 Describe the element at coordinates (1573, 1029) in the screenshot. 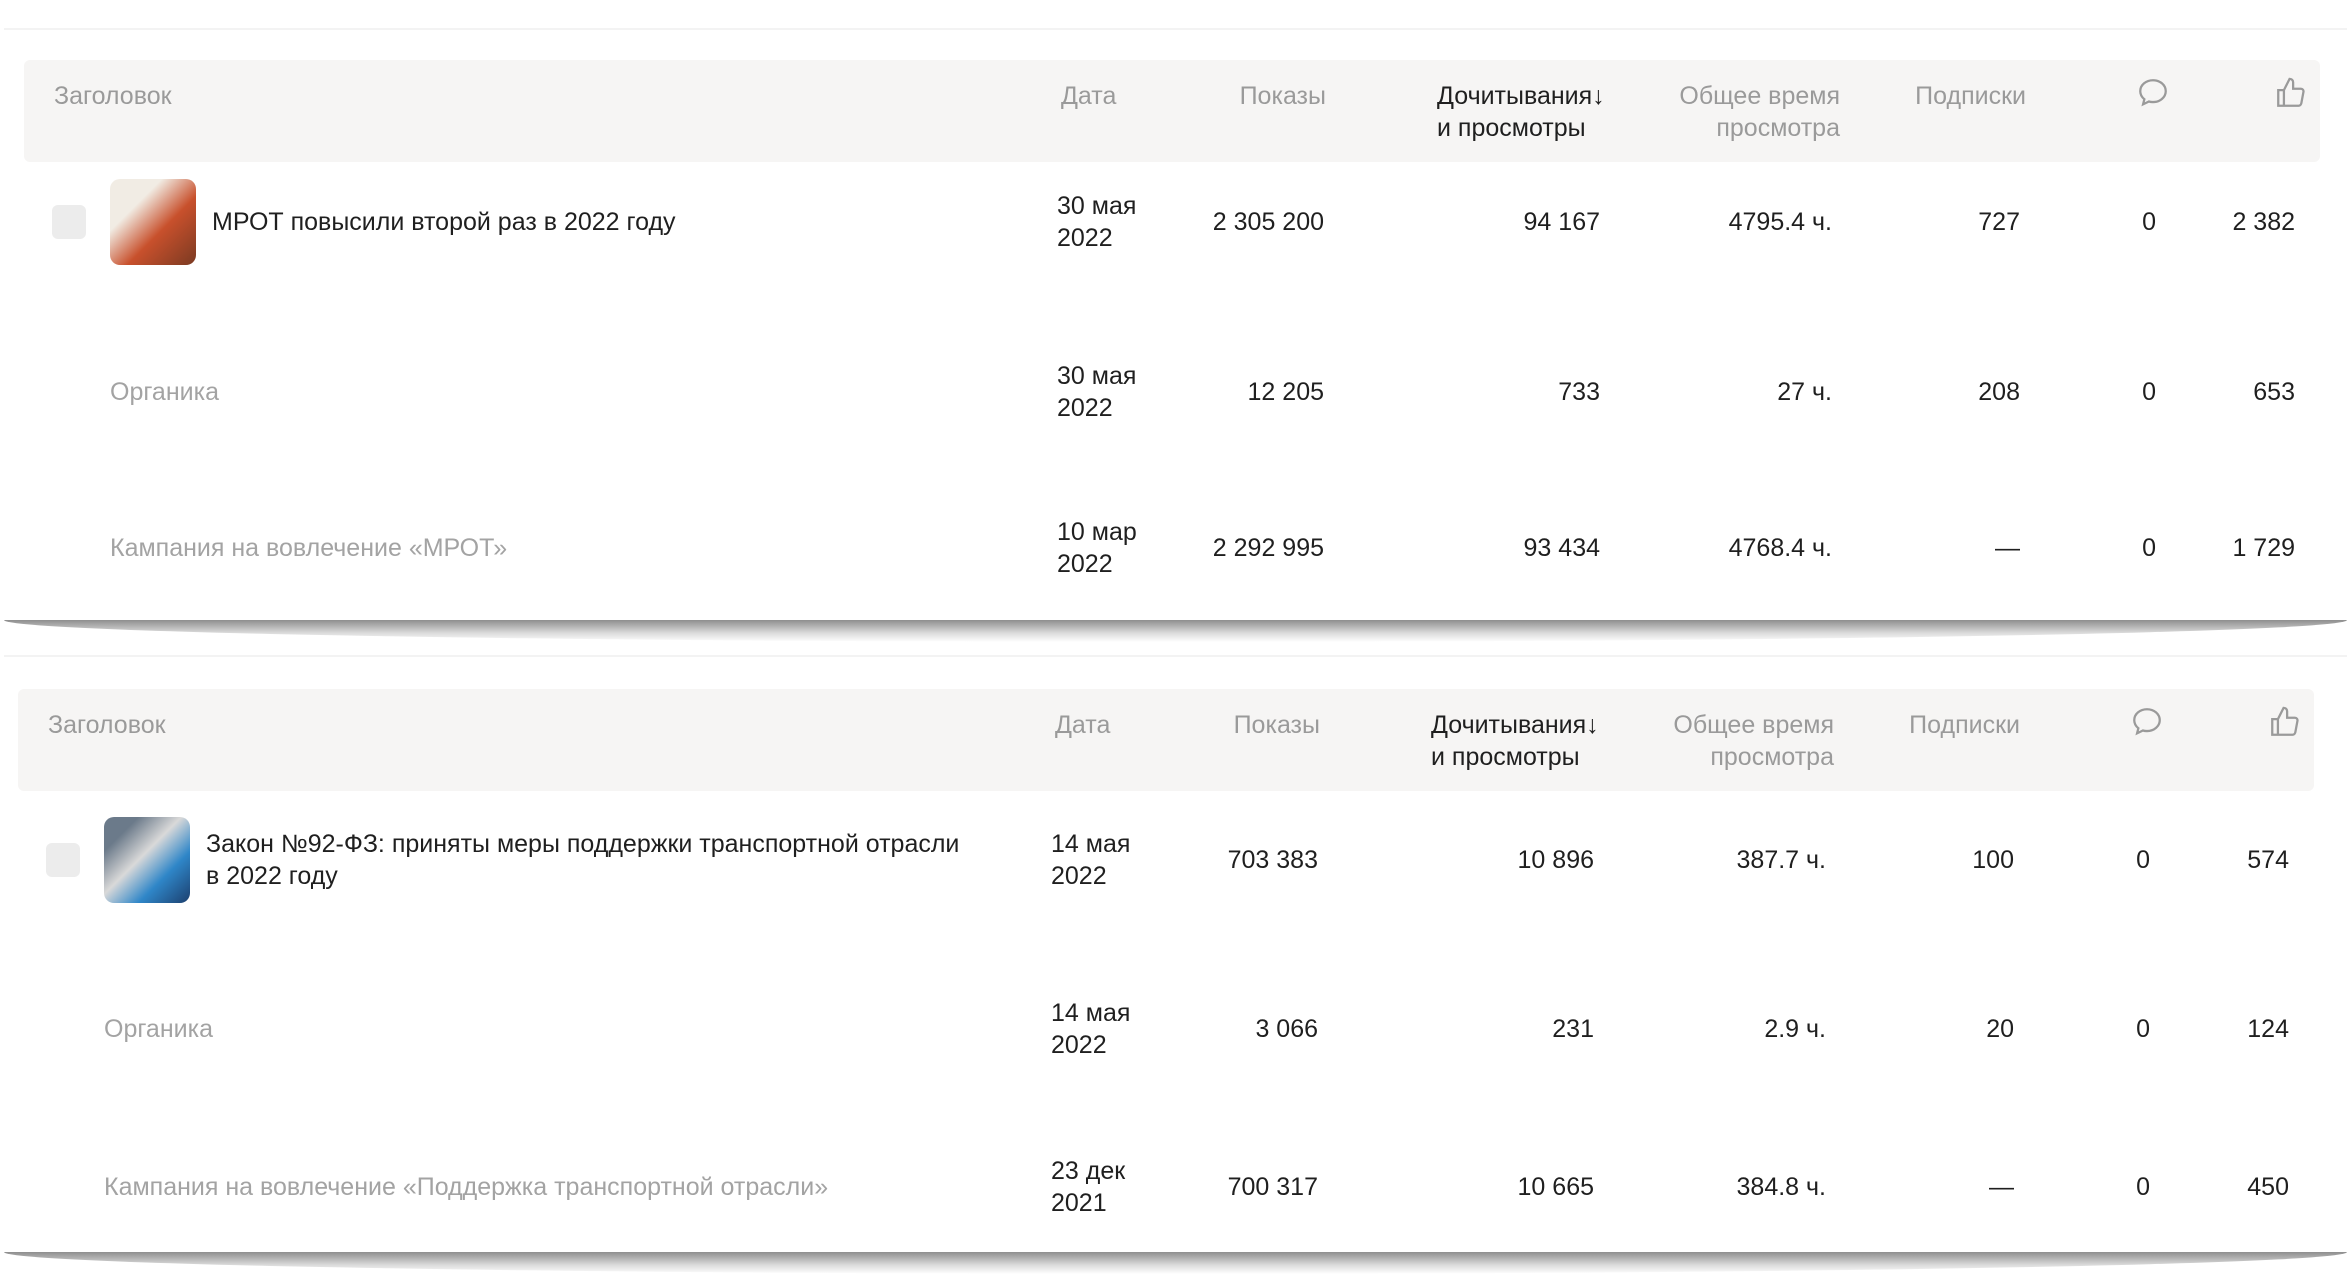

I see `row-reads: 231` at that location.